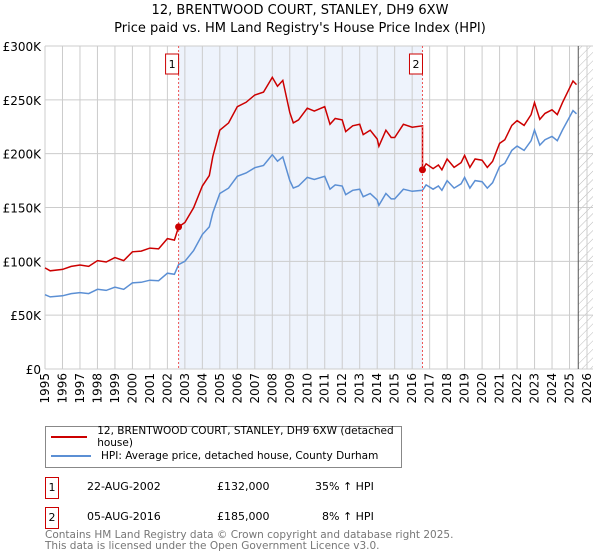  I want to click on x-tick-label: 2012, so click(342, 388).